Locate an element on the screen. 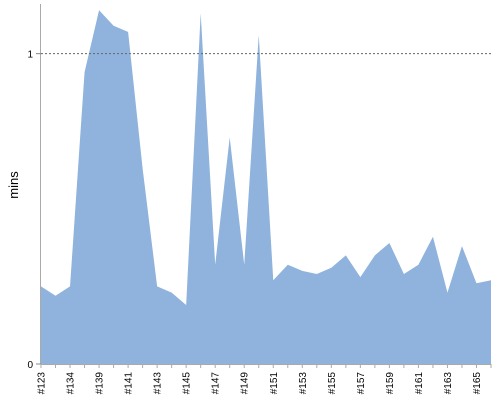  x-tick-label: #141 is located at coordinates (129, 383).